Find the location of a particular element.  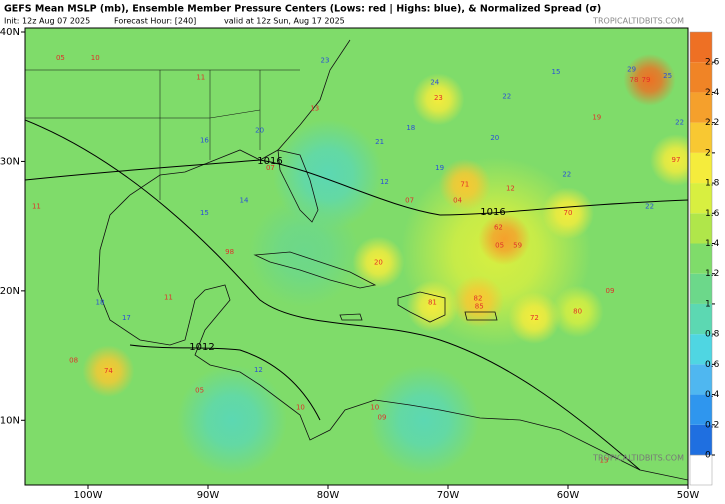

colorbar-tick-label: 1.2 is located at coordinates (712, 274).